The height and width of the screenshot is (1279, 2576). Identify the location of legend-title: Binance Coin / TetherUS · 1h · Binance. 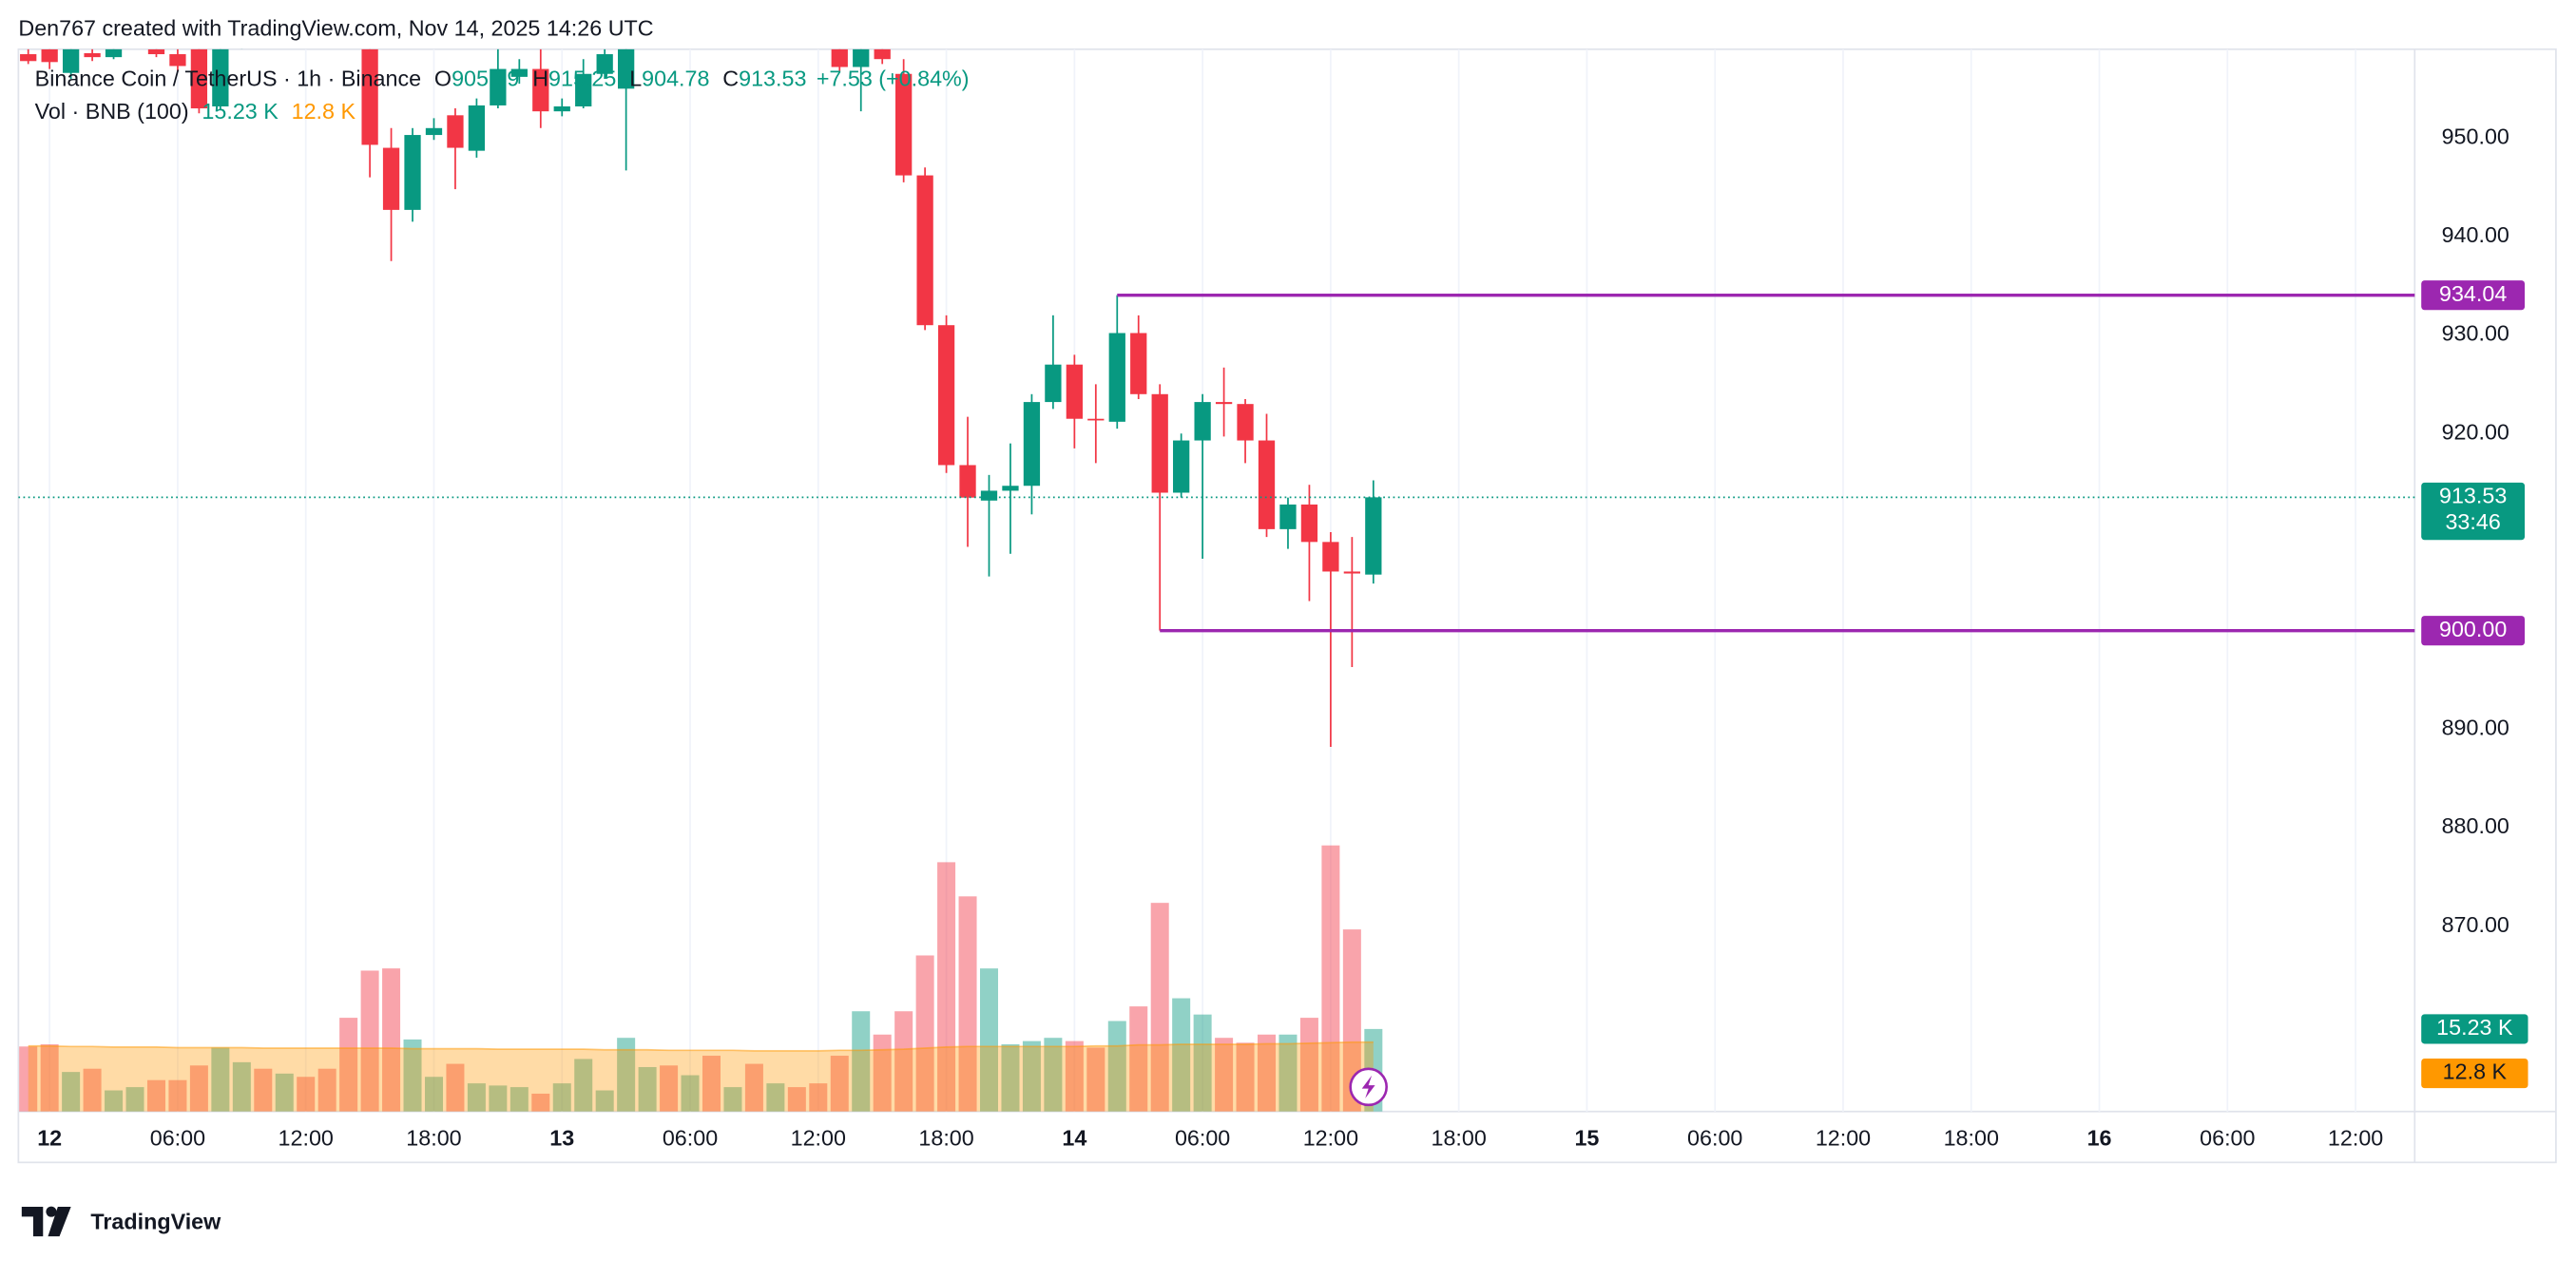
(228, 79).